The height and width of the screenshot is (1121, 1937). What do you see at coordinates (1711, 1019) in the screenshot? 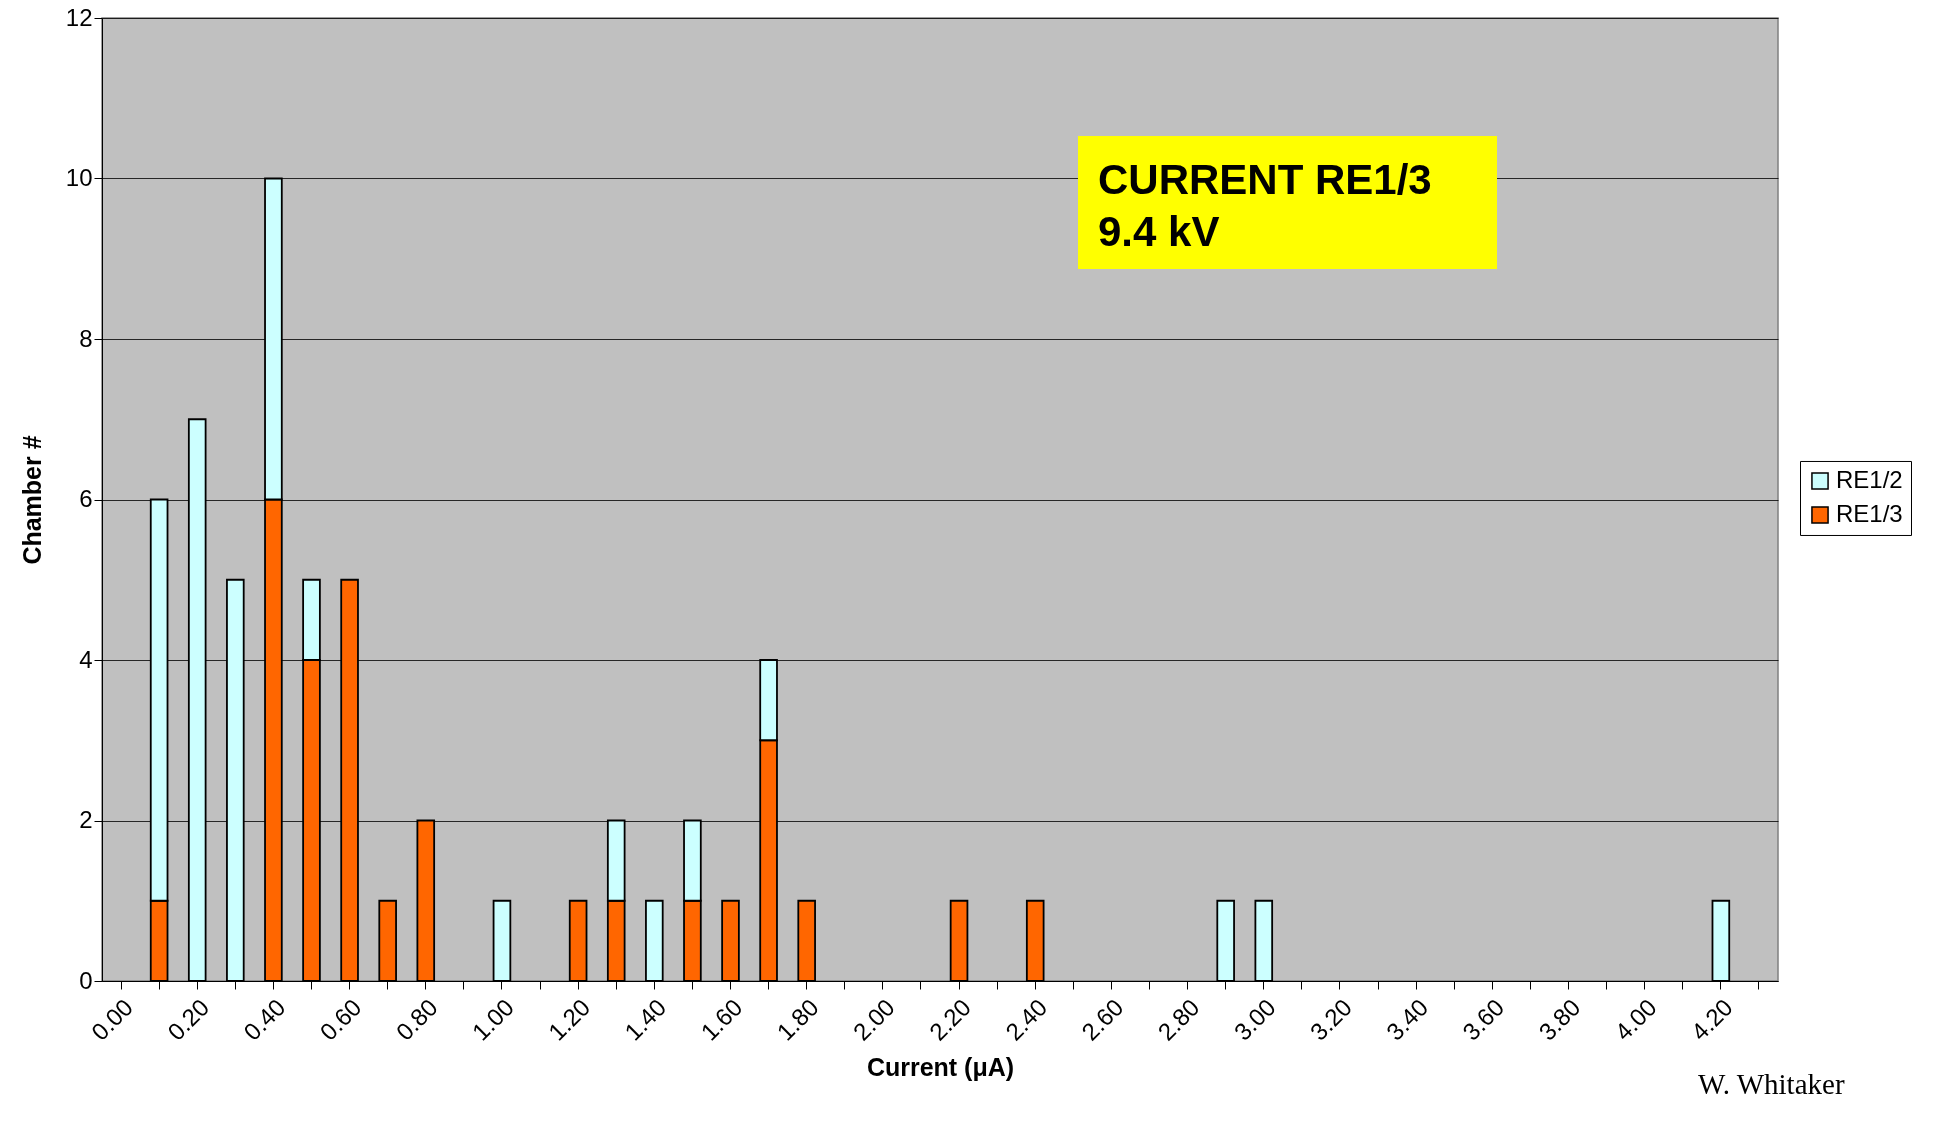
I see `x-tick-label: 4.20` at bounding box center [1711, 1019].